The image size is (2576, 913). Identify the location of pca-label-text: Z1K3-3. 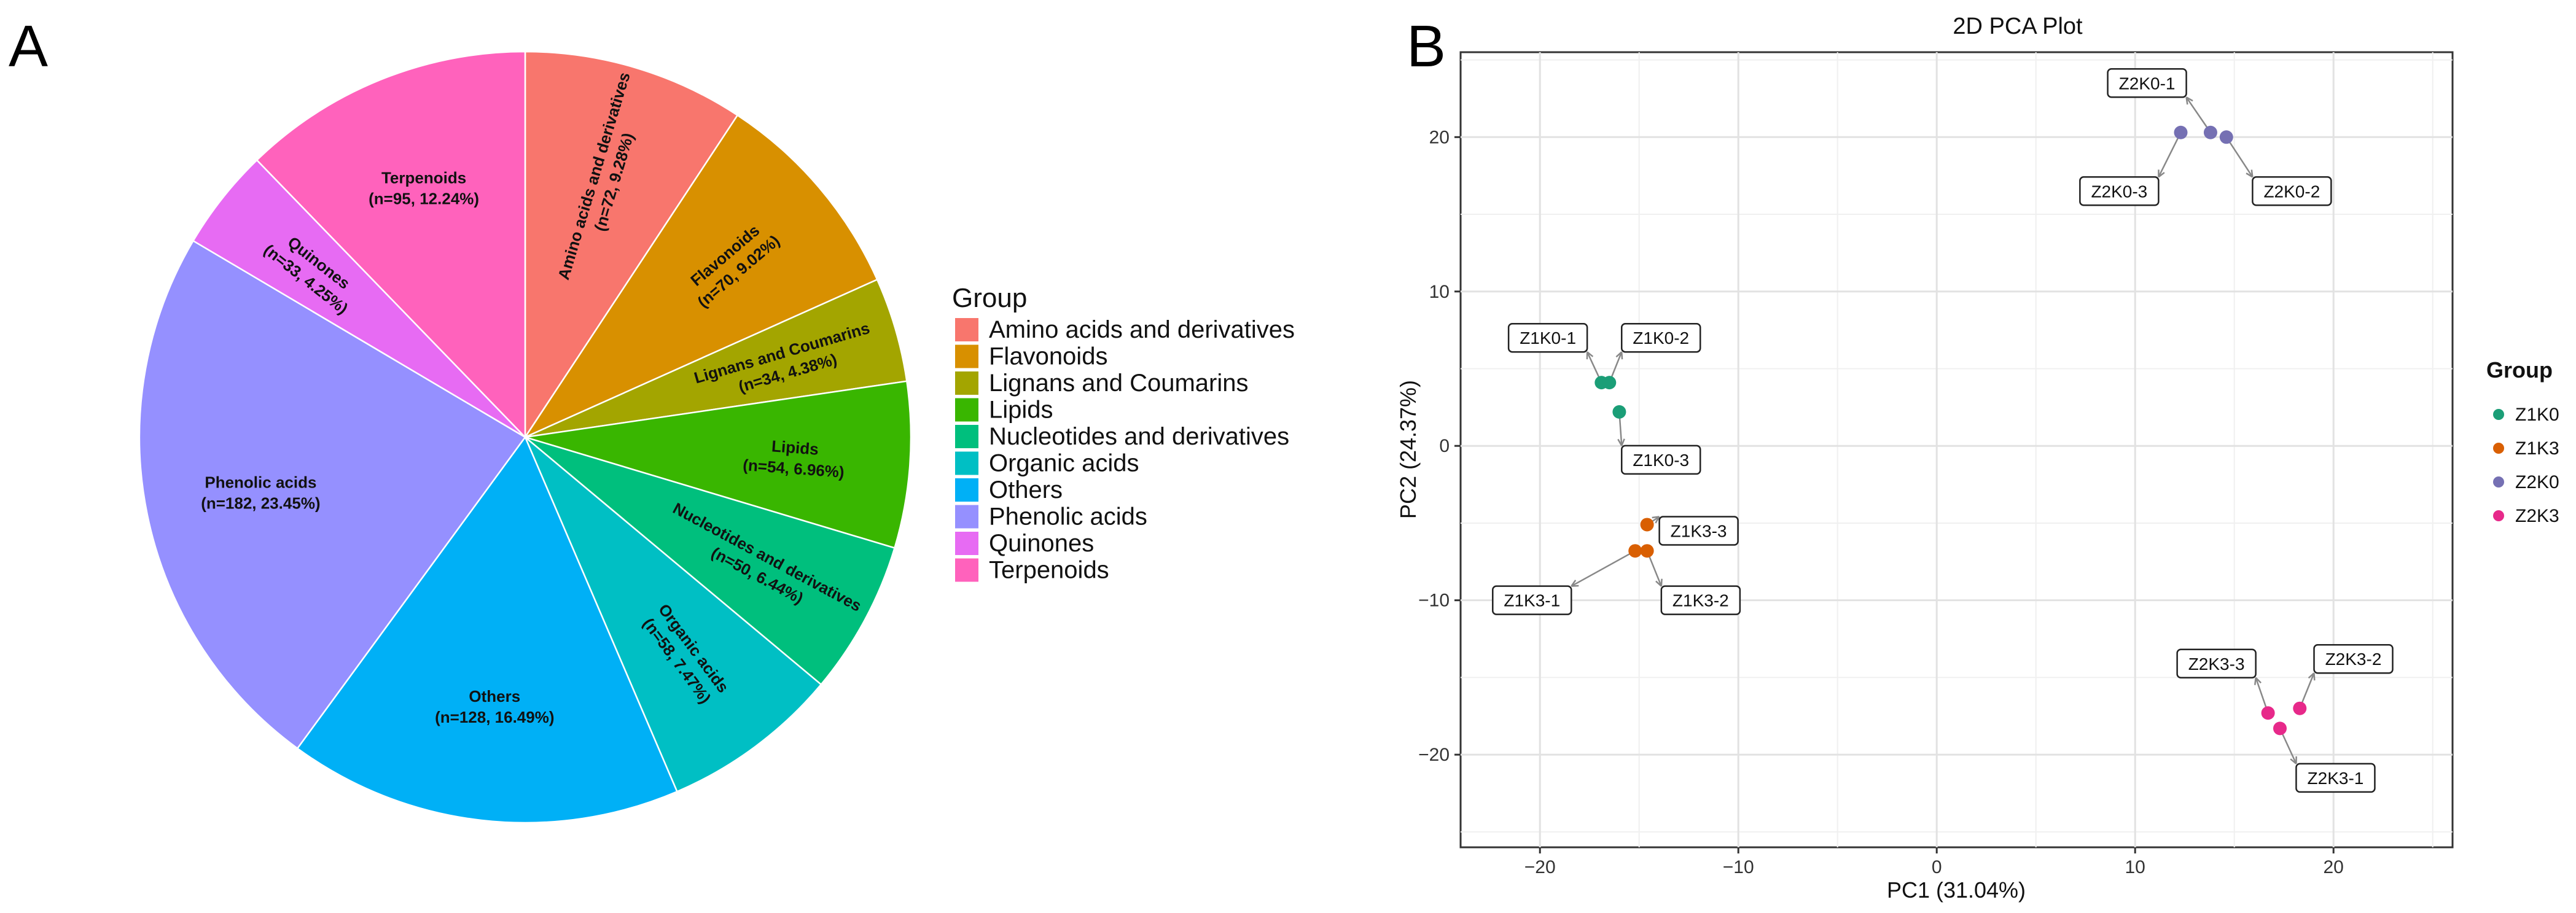
(1699, 531).